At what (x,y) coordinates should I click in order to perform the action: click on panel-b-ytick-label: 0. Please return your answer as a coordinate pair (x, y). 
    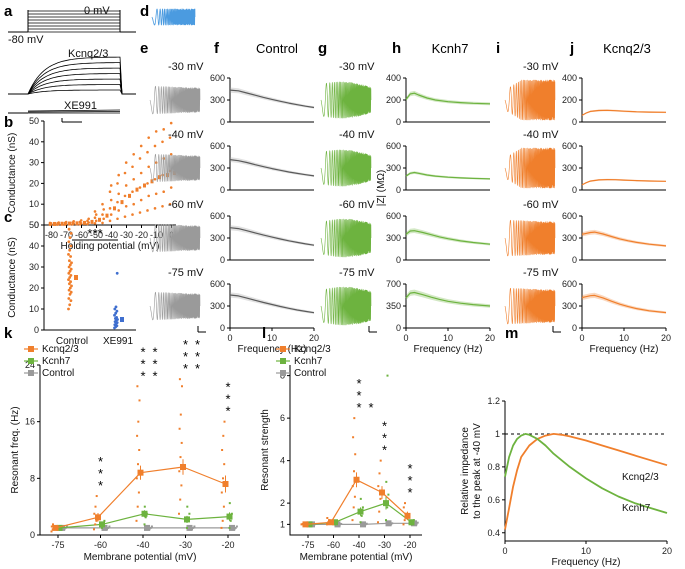
    Looking at the image, I should click on (36, 225).